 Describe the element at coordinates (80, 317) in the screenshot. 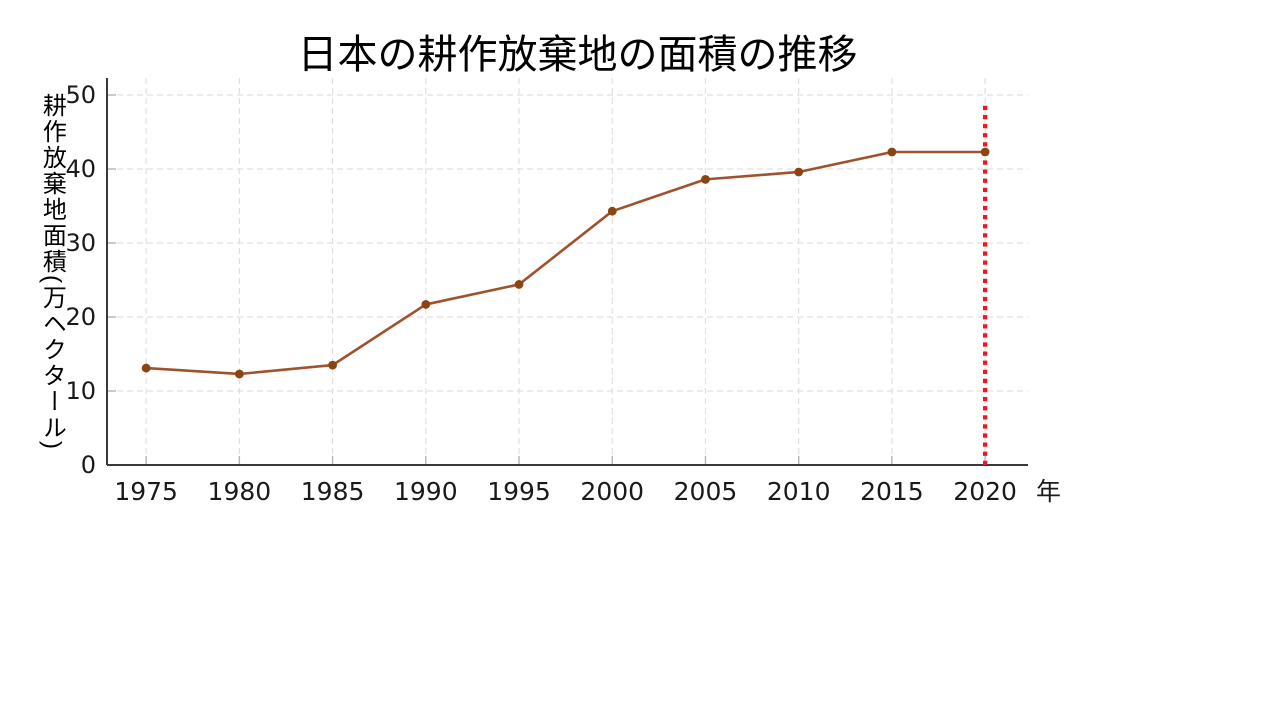

I see `y-tick-label: 20` at that location.